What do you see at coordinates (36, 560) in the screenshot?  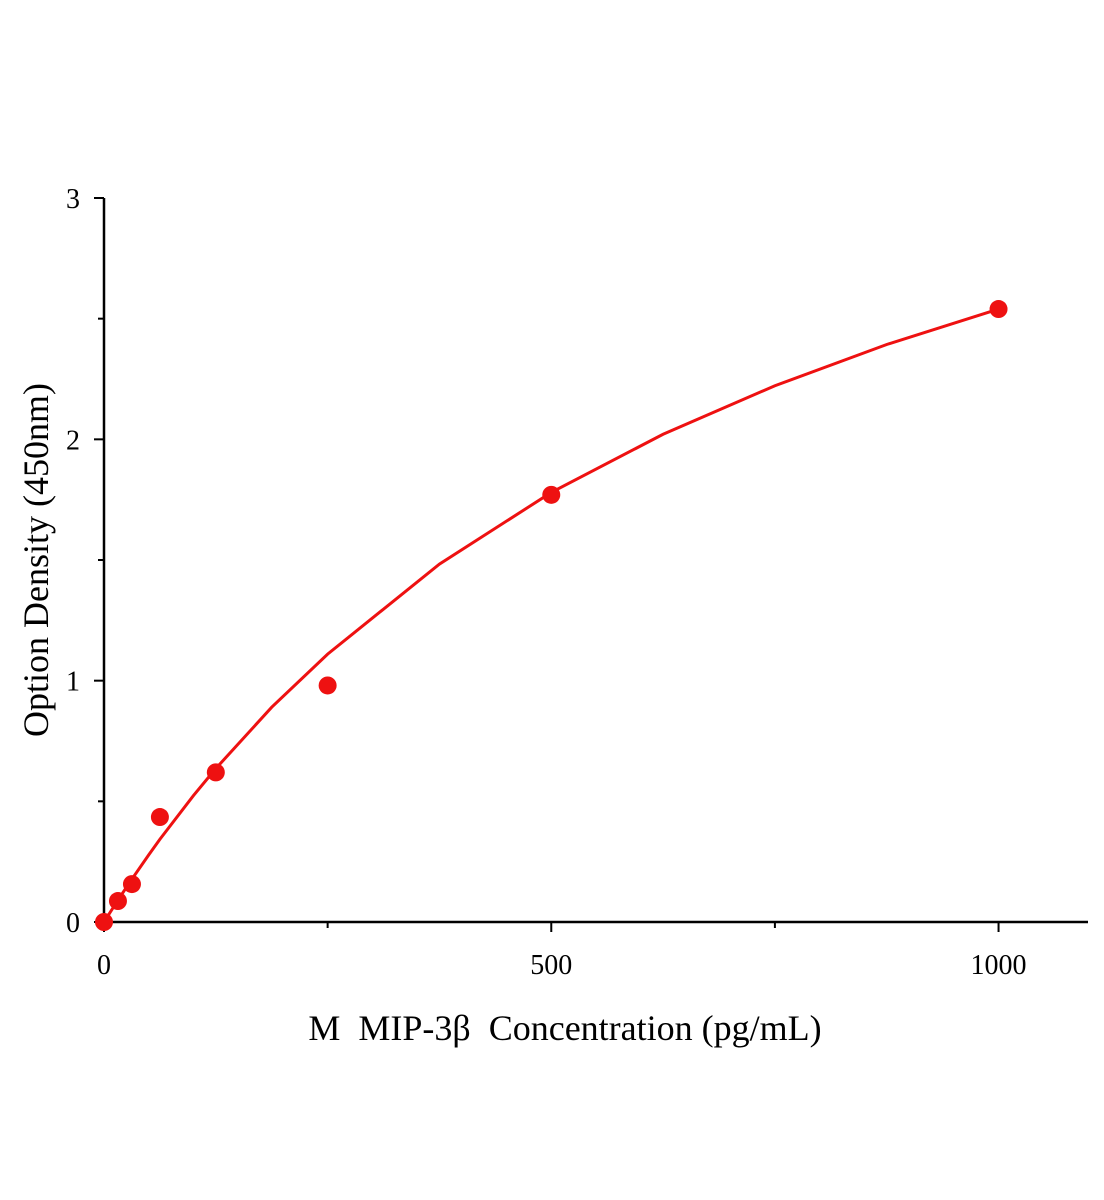 I see `y-axis-label: Option Density (450nm)` at bounding box center [36, 560].